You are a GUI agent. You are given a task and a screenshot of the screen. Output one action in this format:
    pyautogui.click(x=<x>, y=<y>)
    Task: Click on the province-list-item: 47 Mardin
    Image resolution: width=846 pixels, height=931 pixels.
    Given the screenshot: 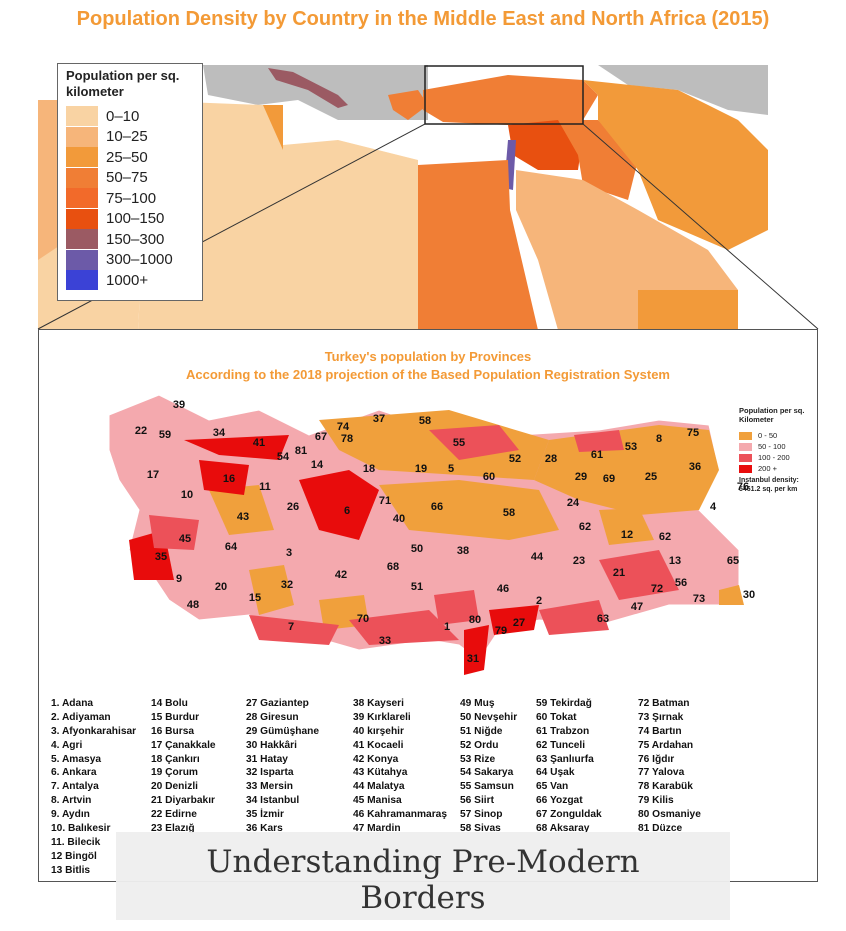 What is the action you would take?
    pyautogui.click(x=377, y=829)
    